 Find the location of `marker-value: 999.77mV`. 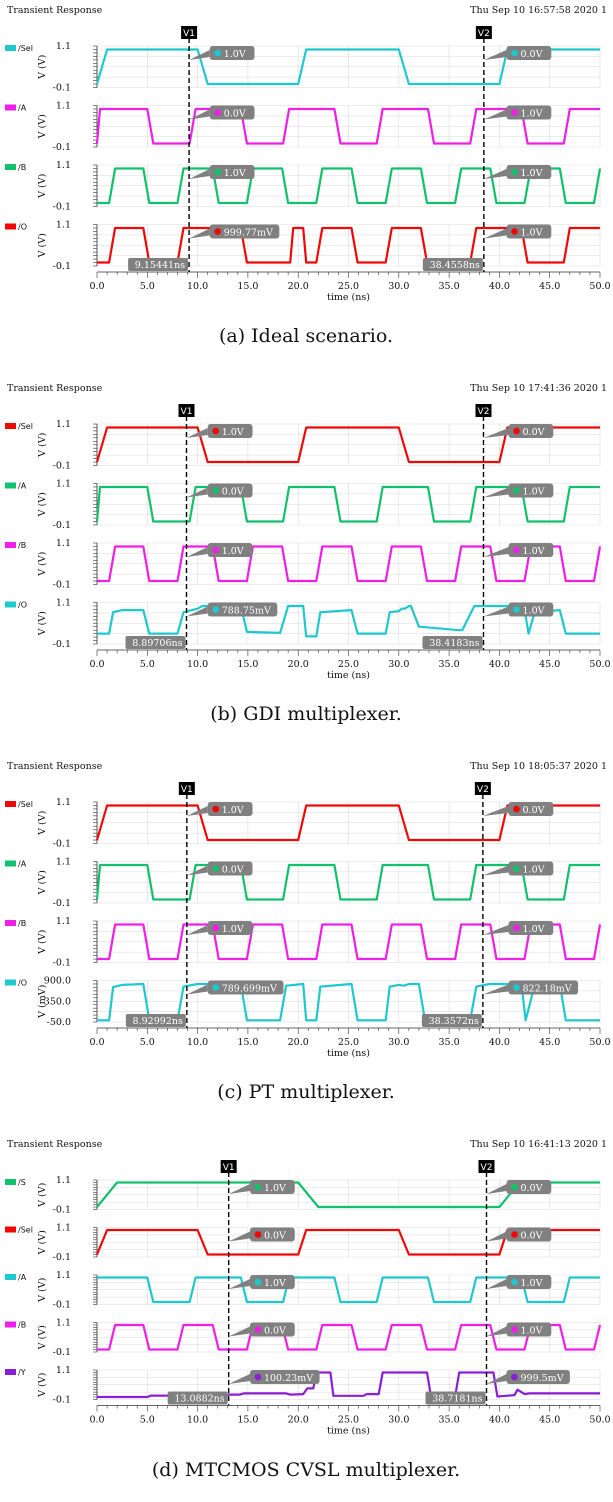

marker-value: 999.77mV is located at coordinates (248, 233).